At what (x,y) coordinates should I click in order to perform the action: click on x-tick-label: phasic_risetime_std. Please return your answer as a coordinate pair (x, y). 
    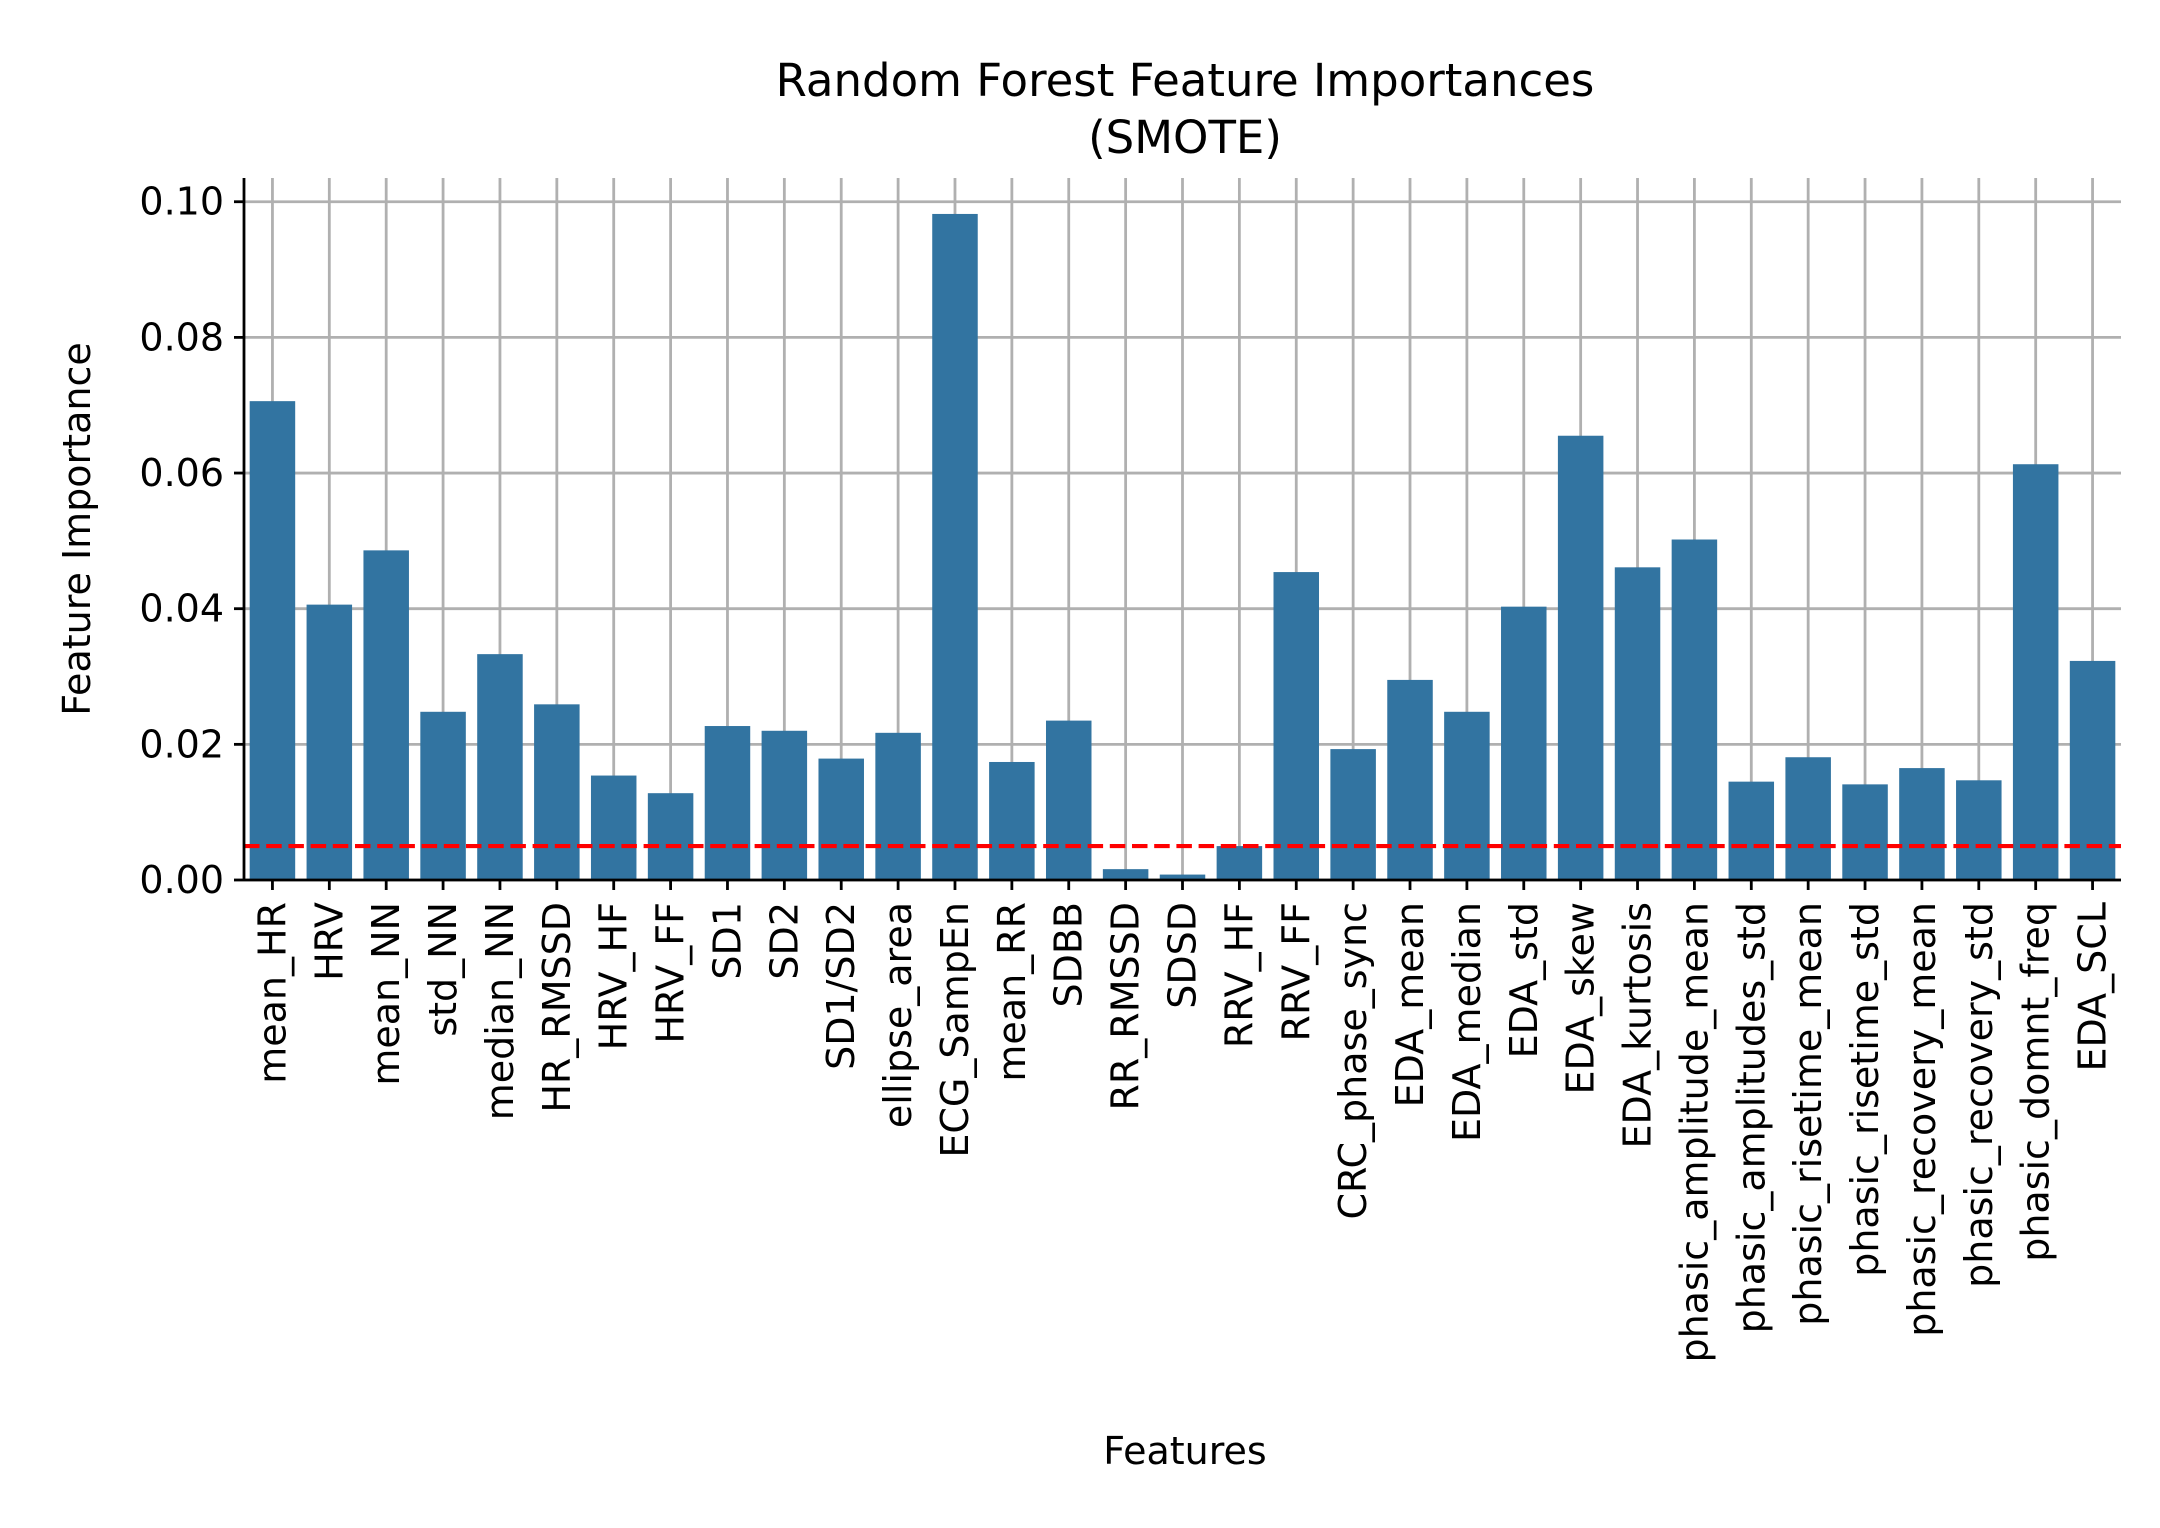
    Looking at the image, I should click on (1865, 1089).